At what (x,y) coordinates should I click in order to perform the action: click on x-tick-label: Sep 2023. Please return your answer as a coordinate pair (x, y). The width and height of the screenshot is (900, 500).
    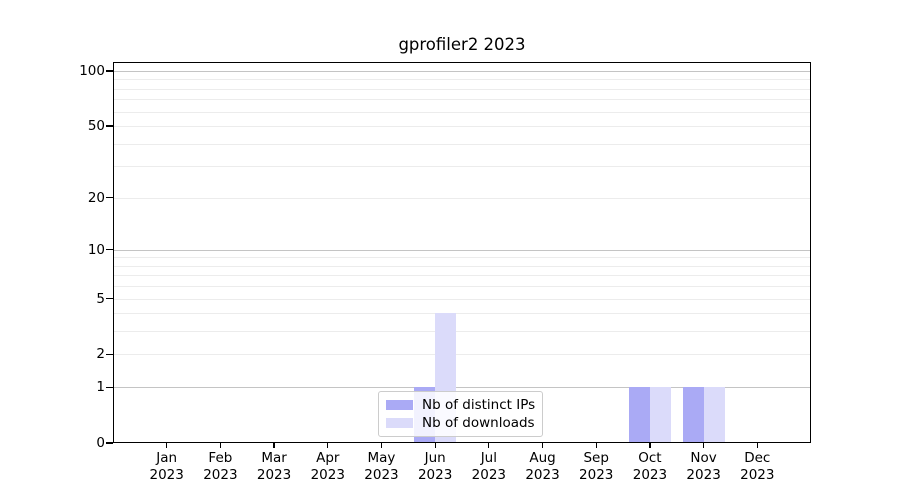
    Looking at the image, I should click on (596, 467).